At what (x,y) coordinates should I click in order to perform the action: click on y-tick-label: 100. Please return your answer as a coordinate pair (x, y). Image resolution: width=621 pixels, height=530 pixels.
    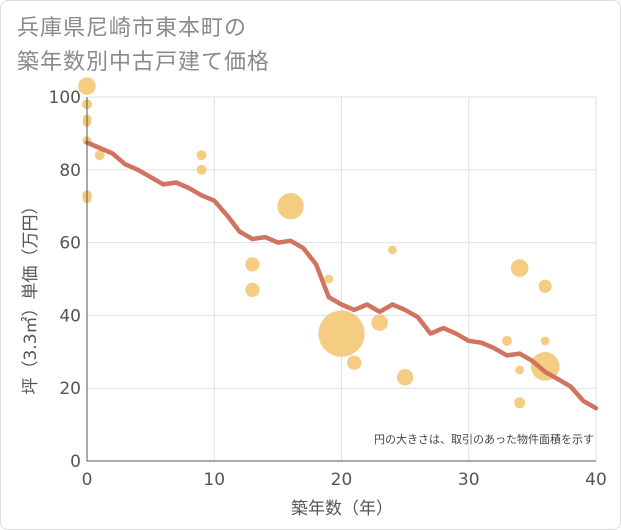
    Looking at the image, I should click on (65, 98).